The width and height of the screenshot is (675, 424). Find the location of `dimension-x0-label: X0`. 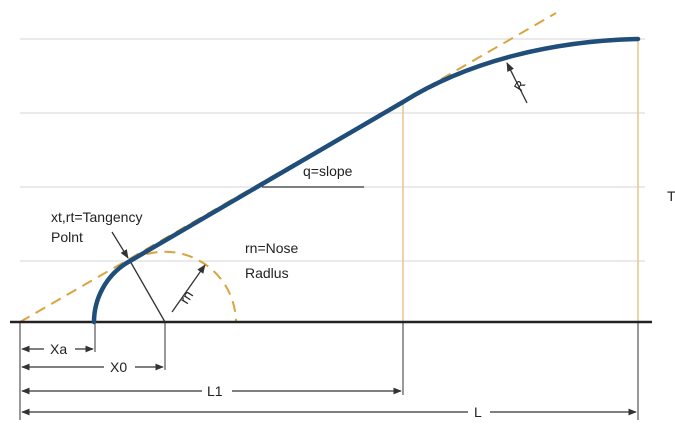

dimension-x0-label: X0 is located at coordinates (118, 367).